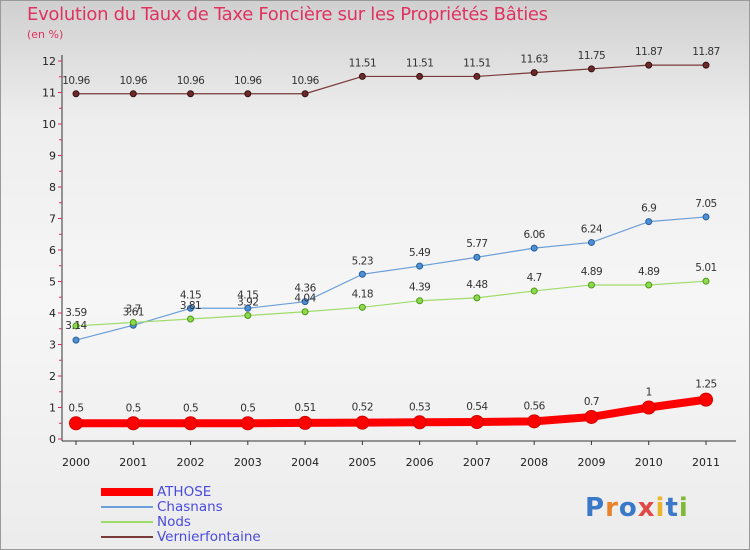  Describe the element at coordinates (612, 508) in the screenshot. I see `logo-letter: r` at that location.